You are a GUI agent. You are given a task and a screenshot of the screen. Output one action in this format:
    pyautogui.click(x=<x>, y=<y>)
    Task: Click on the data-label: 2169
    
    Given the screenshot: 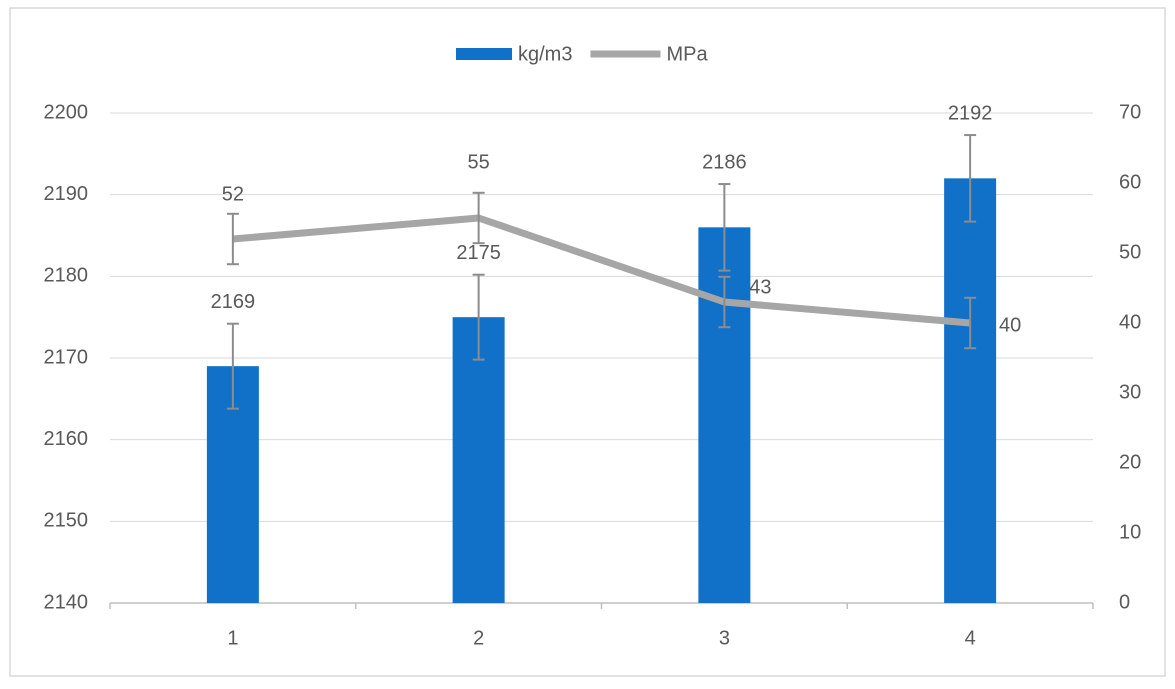 What is the action you would take?
    pyautogui.click(x=233, y=302)
    